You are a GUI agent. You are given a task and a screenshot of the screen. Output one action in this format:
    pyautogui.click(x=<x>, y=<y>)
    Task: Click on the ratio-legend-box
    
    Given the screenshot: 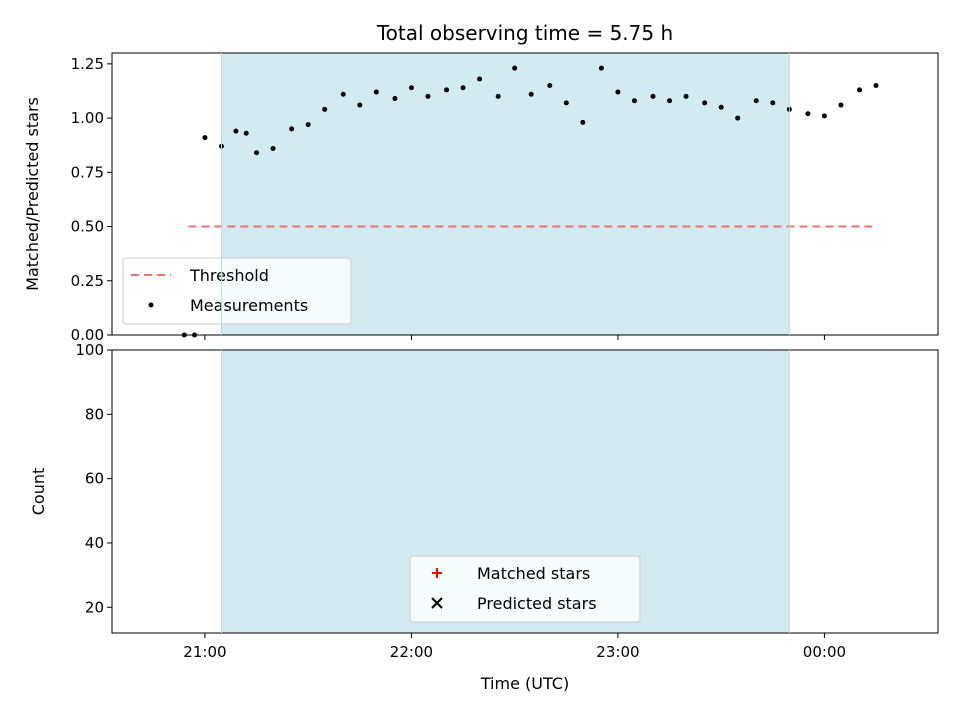 What is the action you would take?
    pyautogui.click(x=237, y=291)
    